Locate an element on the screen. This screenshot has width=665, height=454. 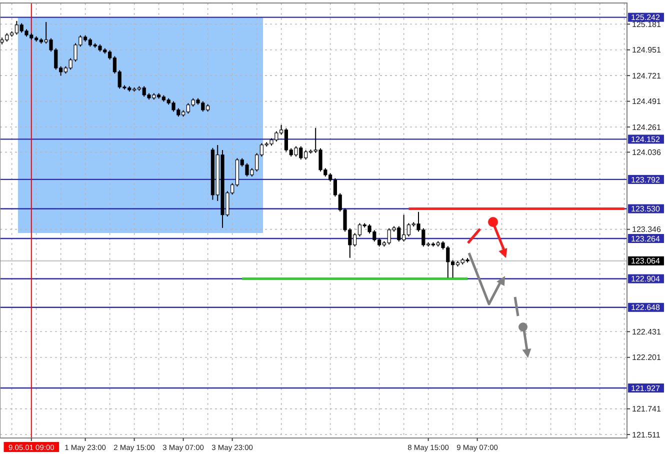
y-tick-label: 122.201 is located at coordinates (647, 357).